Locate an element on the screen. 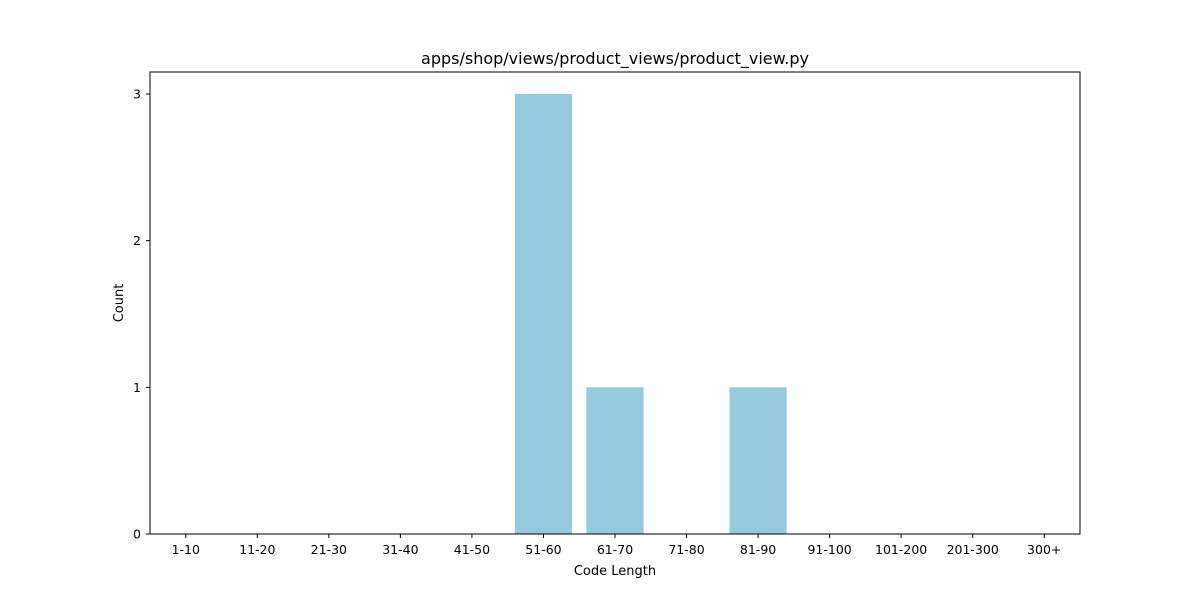 The image size is (1200, 604). x-tick-label: 81-90 is located at coordinates (758, 549).